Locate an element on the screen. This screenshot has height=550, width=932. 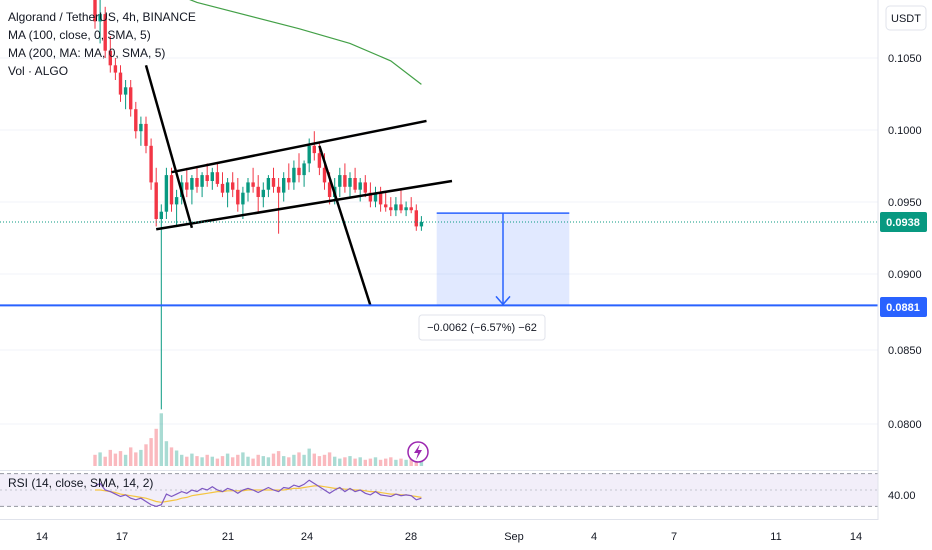
currency-button: USDT is located at coordinates (906, 18).